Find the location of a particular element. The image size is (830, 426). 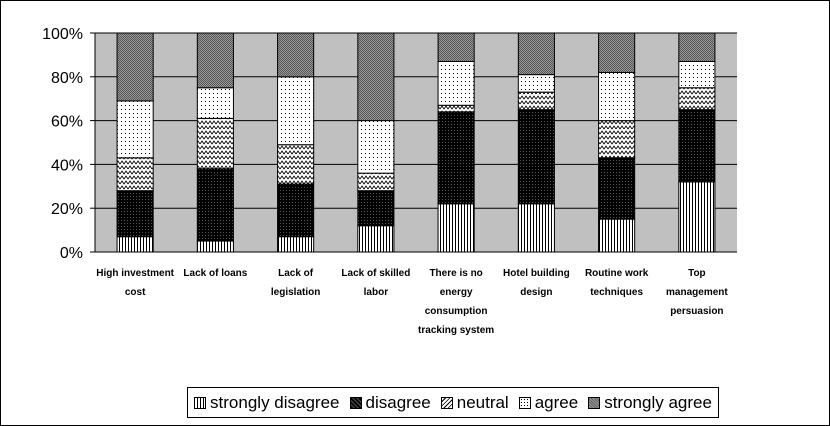

legend-item-neutral: neutral is located at coordinates (474, 402).